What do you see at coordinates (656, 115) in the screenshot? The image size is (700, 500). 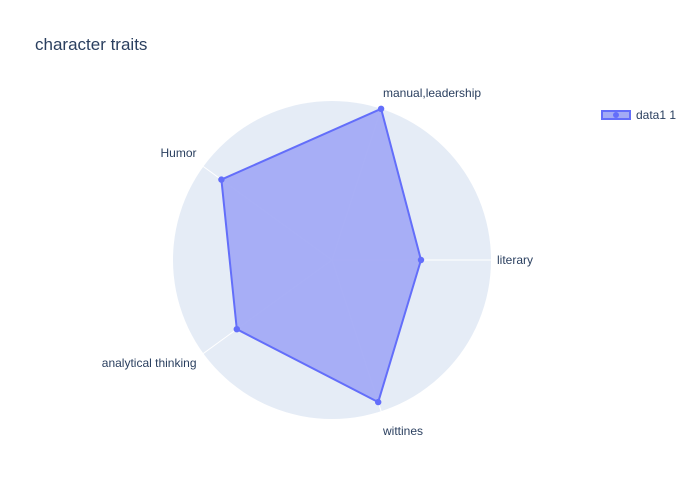 I see `legend-label: data1 1` at bounding box center [656, 115].